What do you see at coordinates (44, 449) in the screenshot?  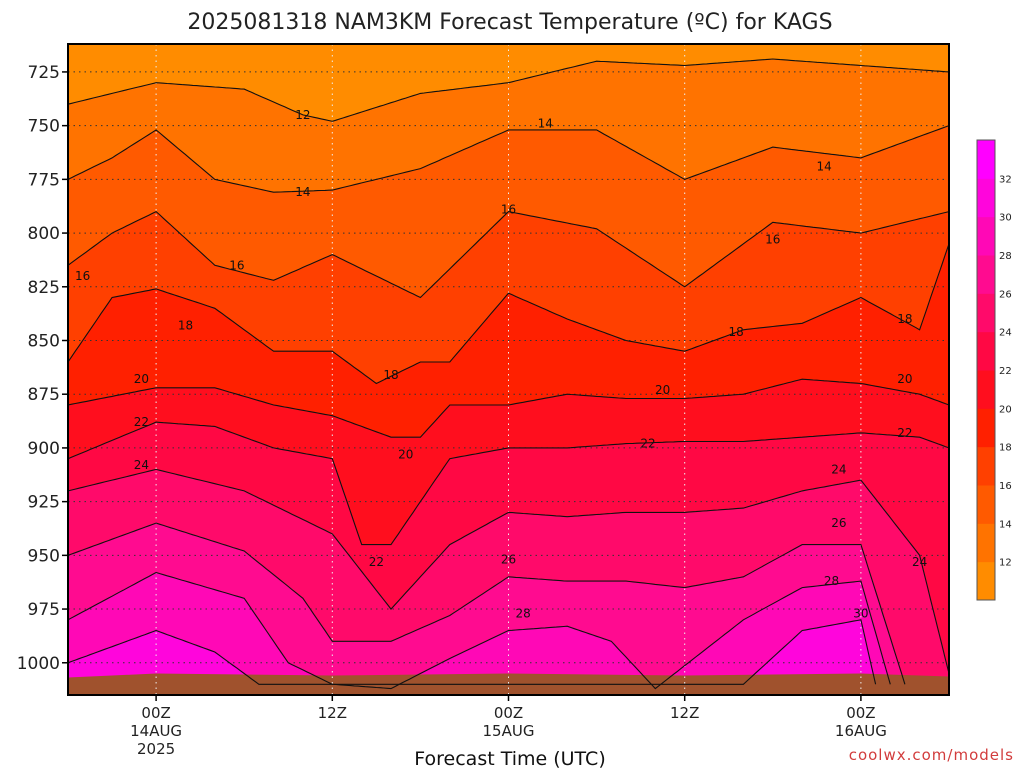 I see `y-tick-label-900: 900` at bounding box center [44, 449].